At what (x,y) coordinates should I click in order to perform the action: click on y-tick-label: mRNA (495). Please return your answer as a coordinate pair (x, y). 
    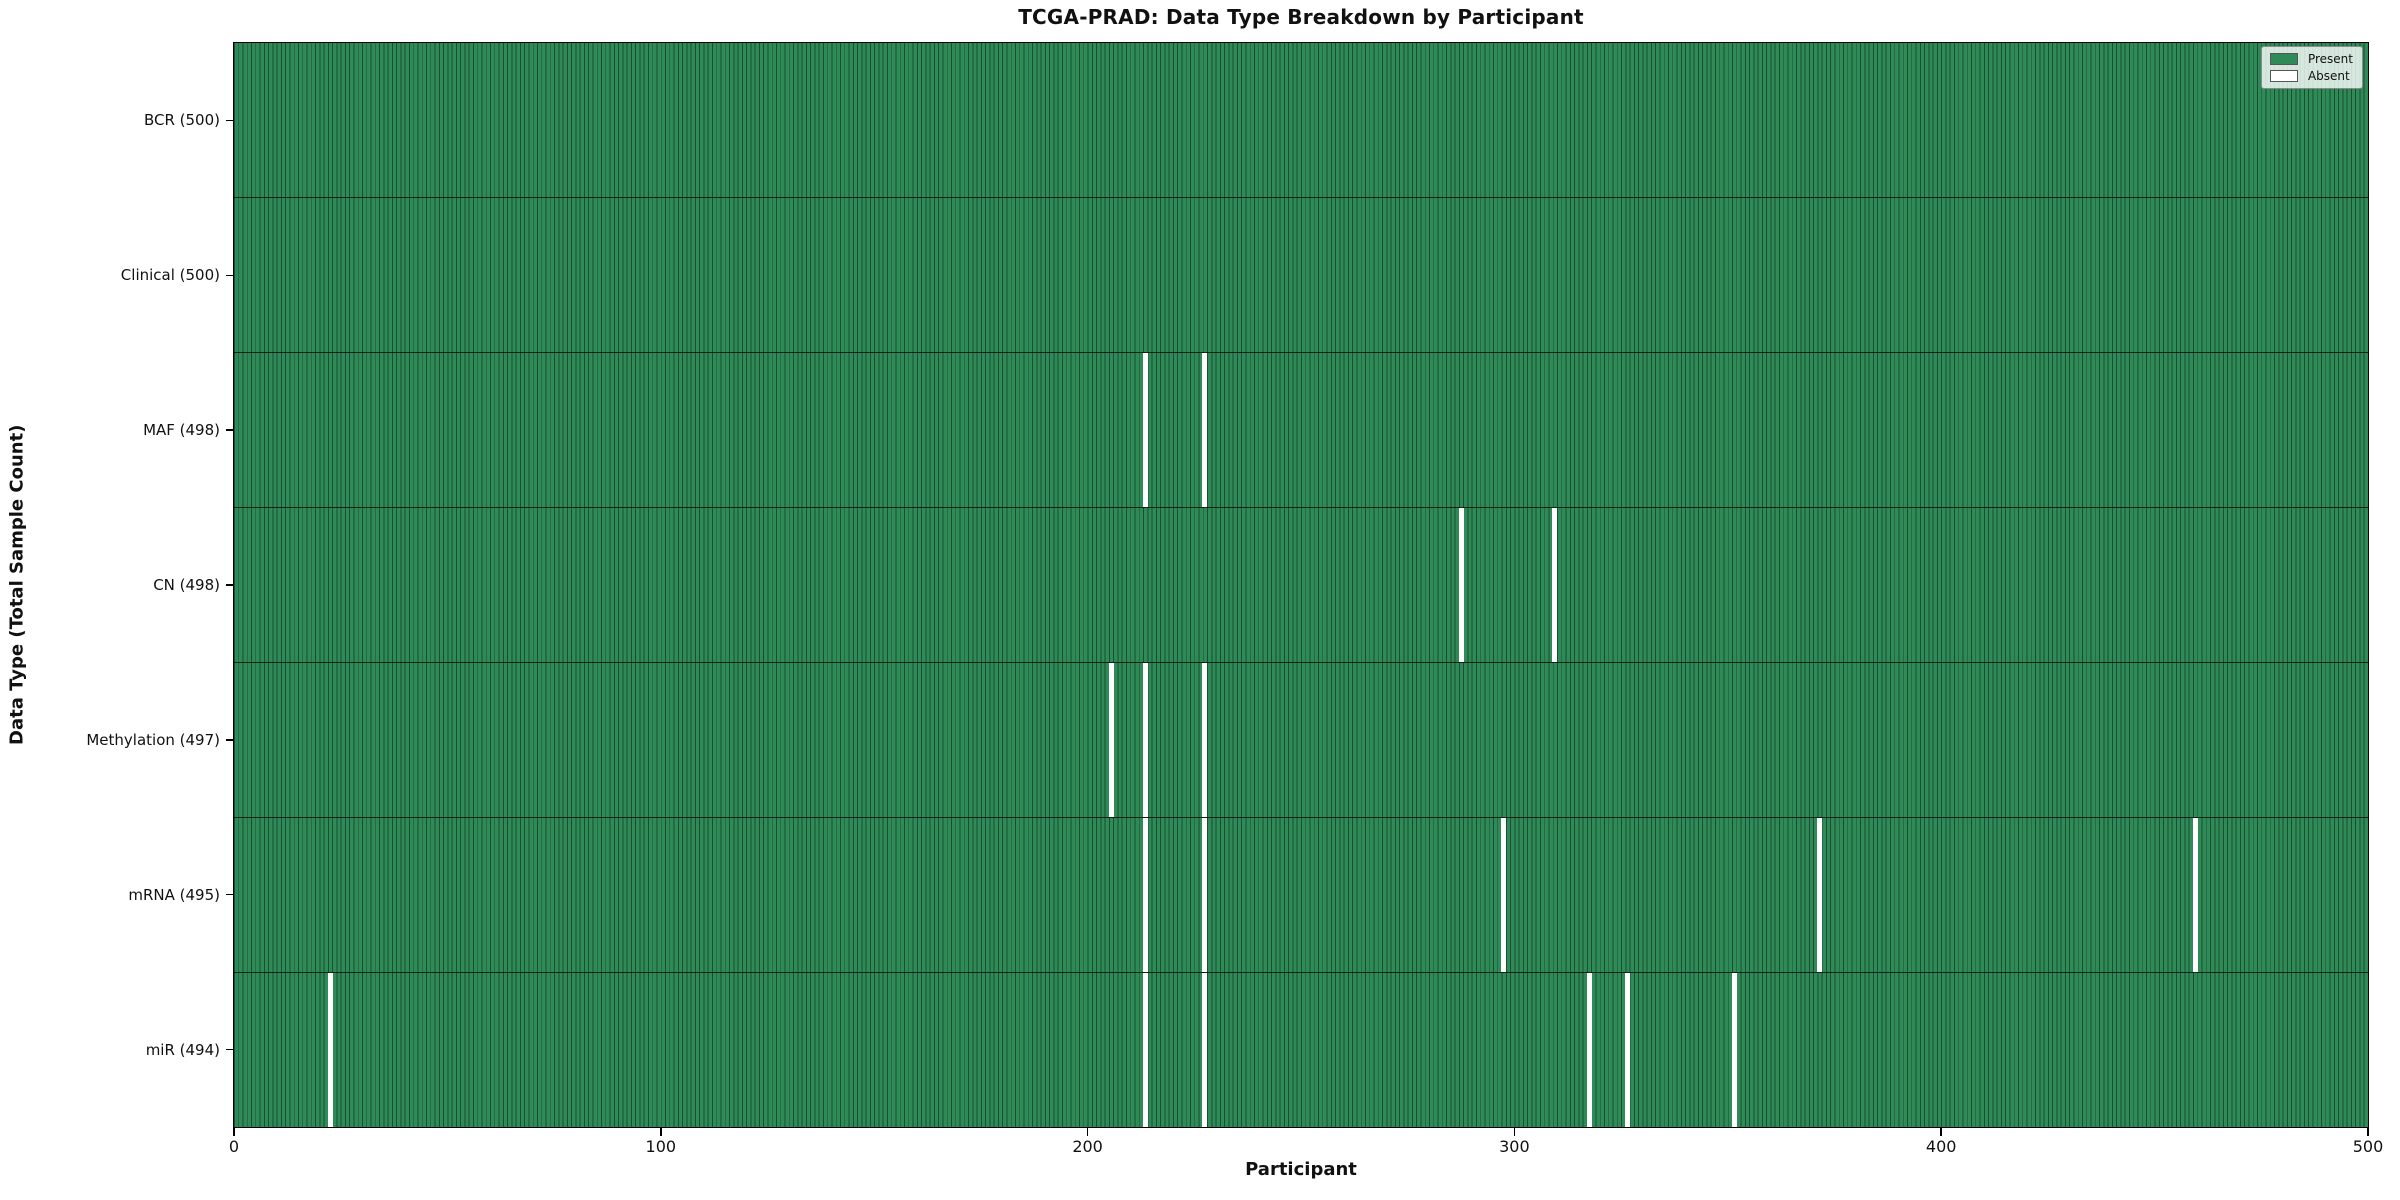
    Looking at the image, I should click on (174, 894).